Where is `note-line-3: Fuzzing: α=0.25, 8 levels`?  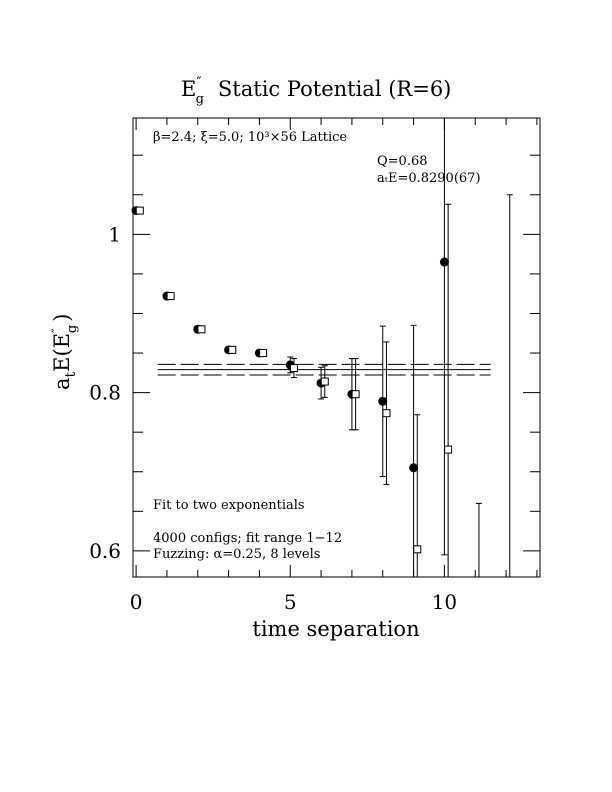 note-line-3: Fuzzing: α=0.25, 8 levels is located at coordinates (236, 554).